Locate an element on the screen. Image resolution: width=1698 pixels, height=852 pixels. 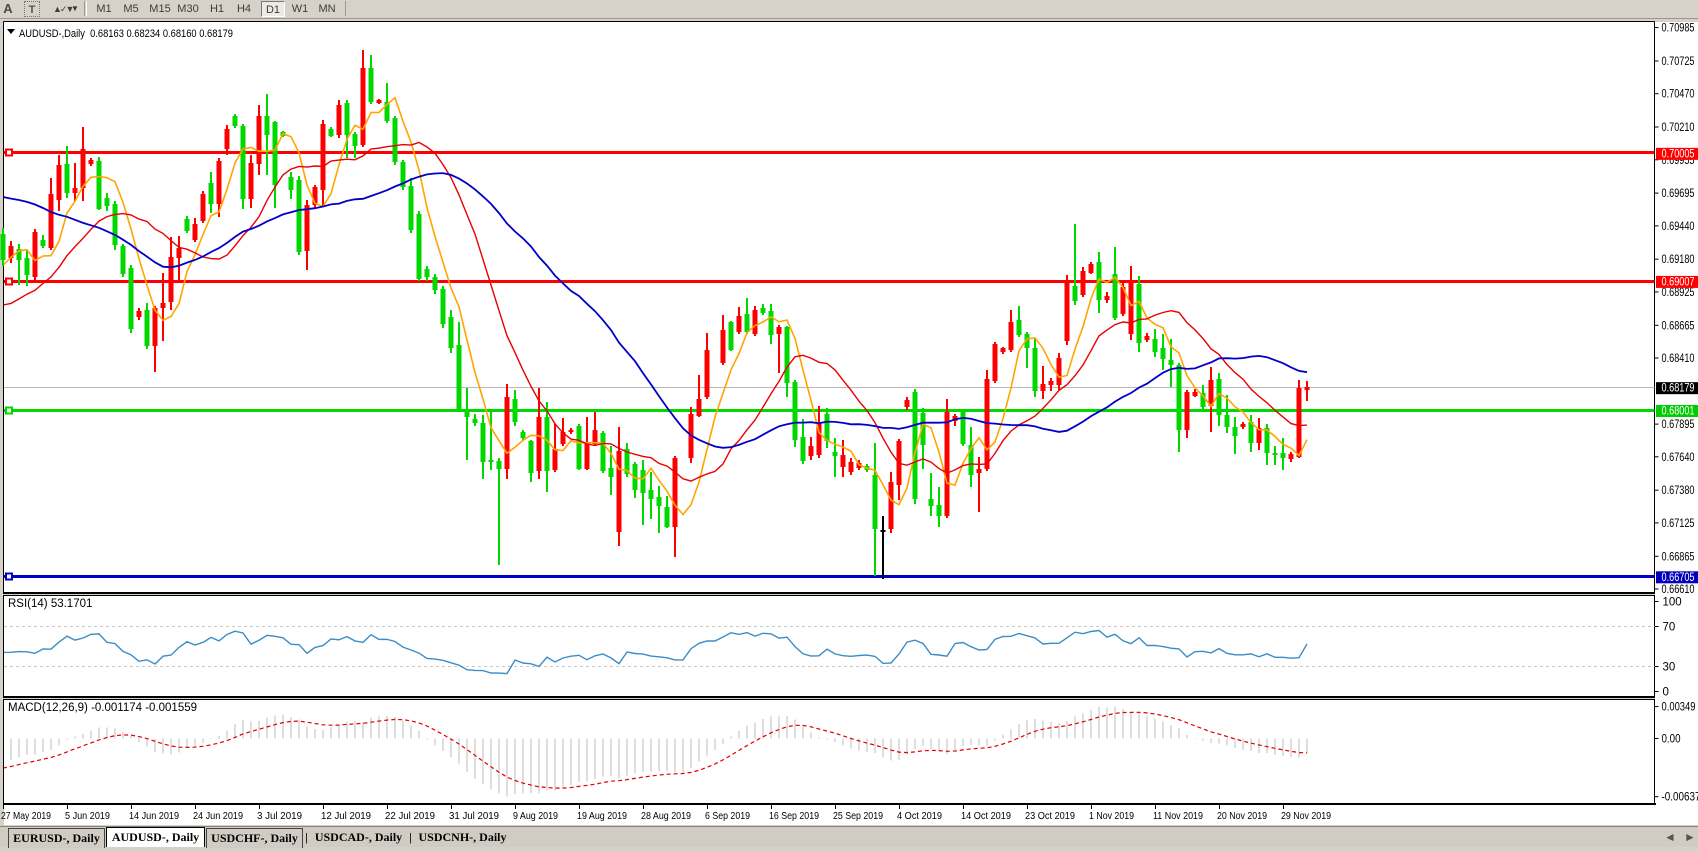
svg-text: 70 is located at coordinates (1669, 628).